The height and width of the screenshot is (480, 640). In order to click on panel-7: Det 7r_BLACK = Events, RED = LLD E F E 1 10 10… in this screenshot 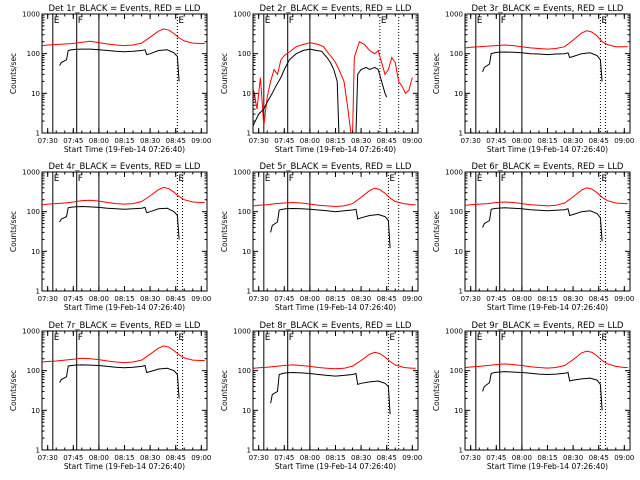, I will do `click(110, 396)`.